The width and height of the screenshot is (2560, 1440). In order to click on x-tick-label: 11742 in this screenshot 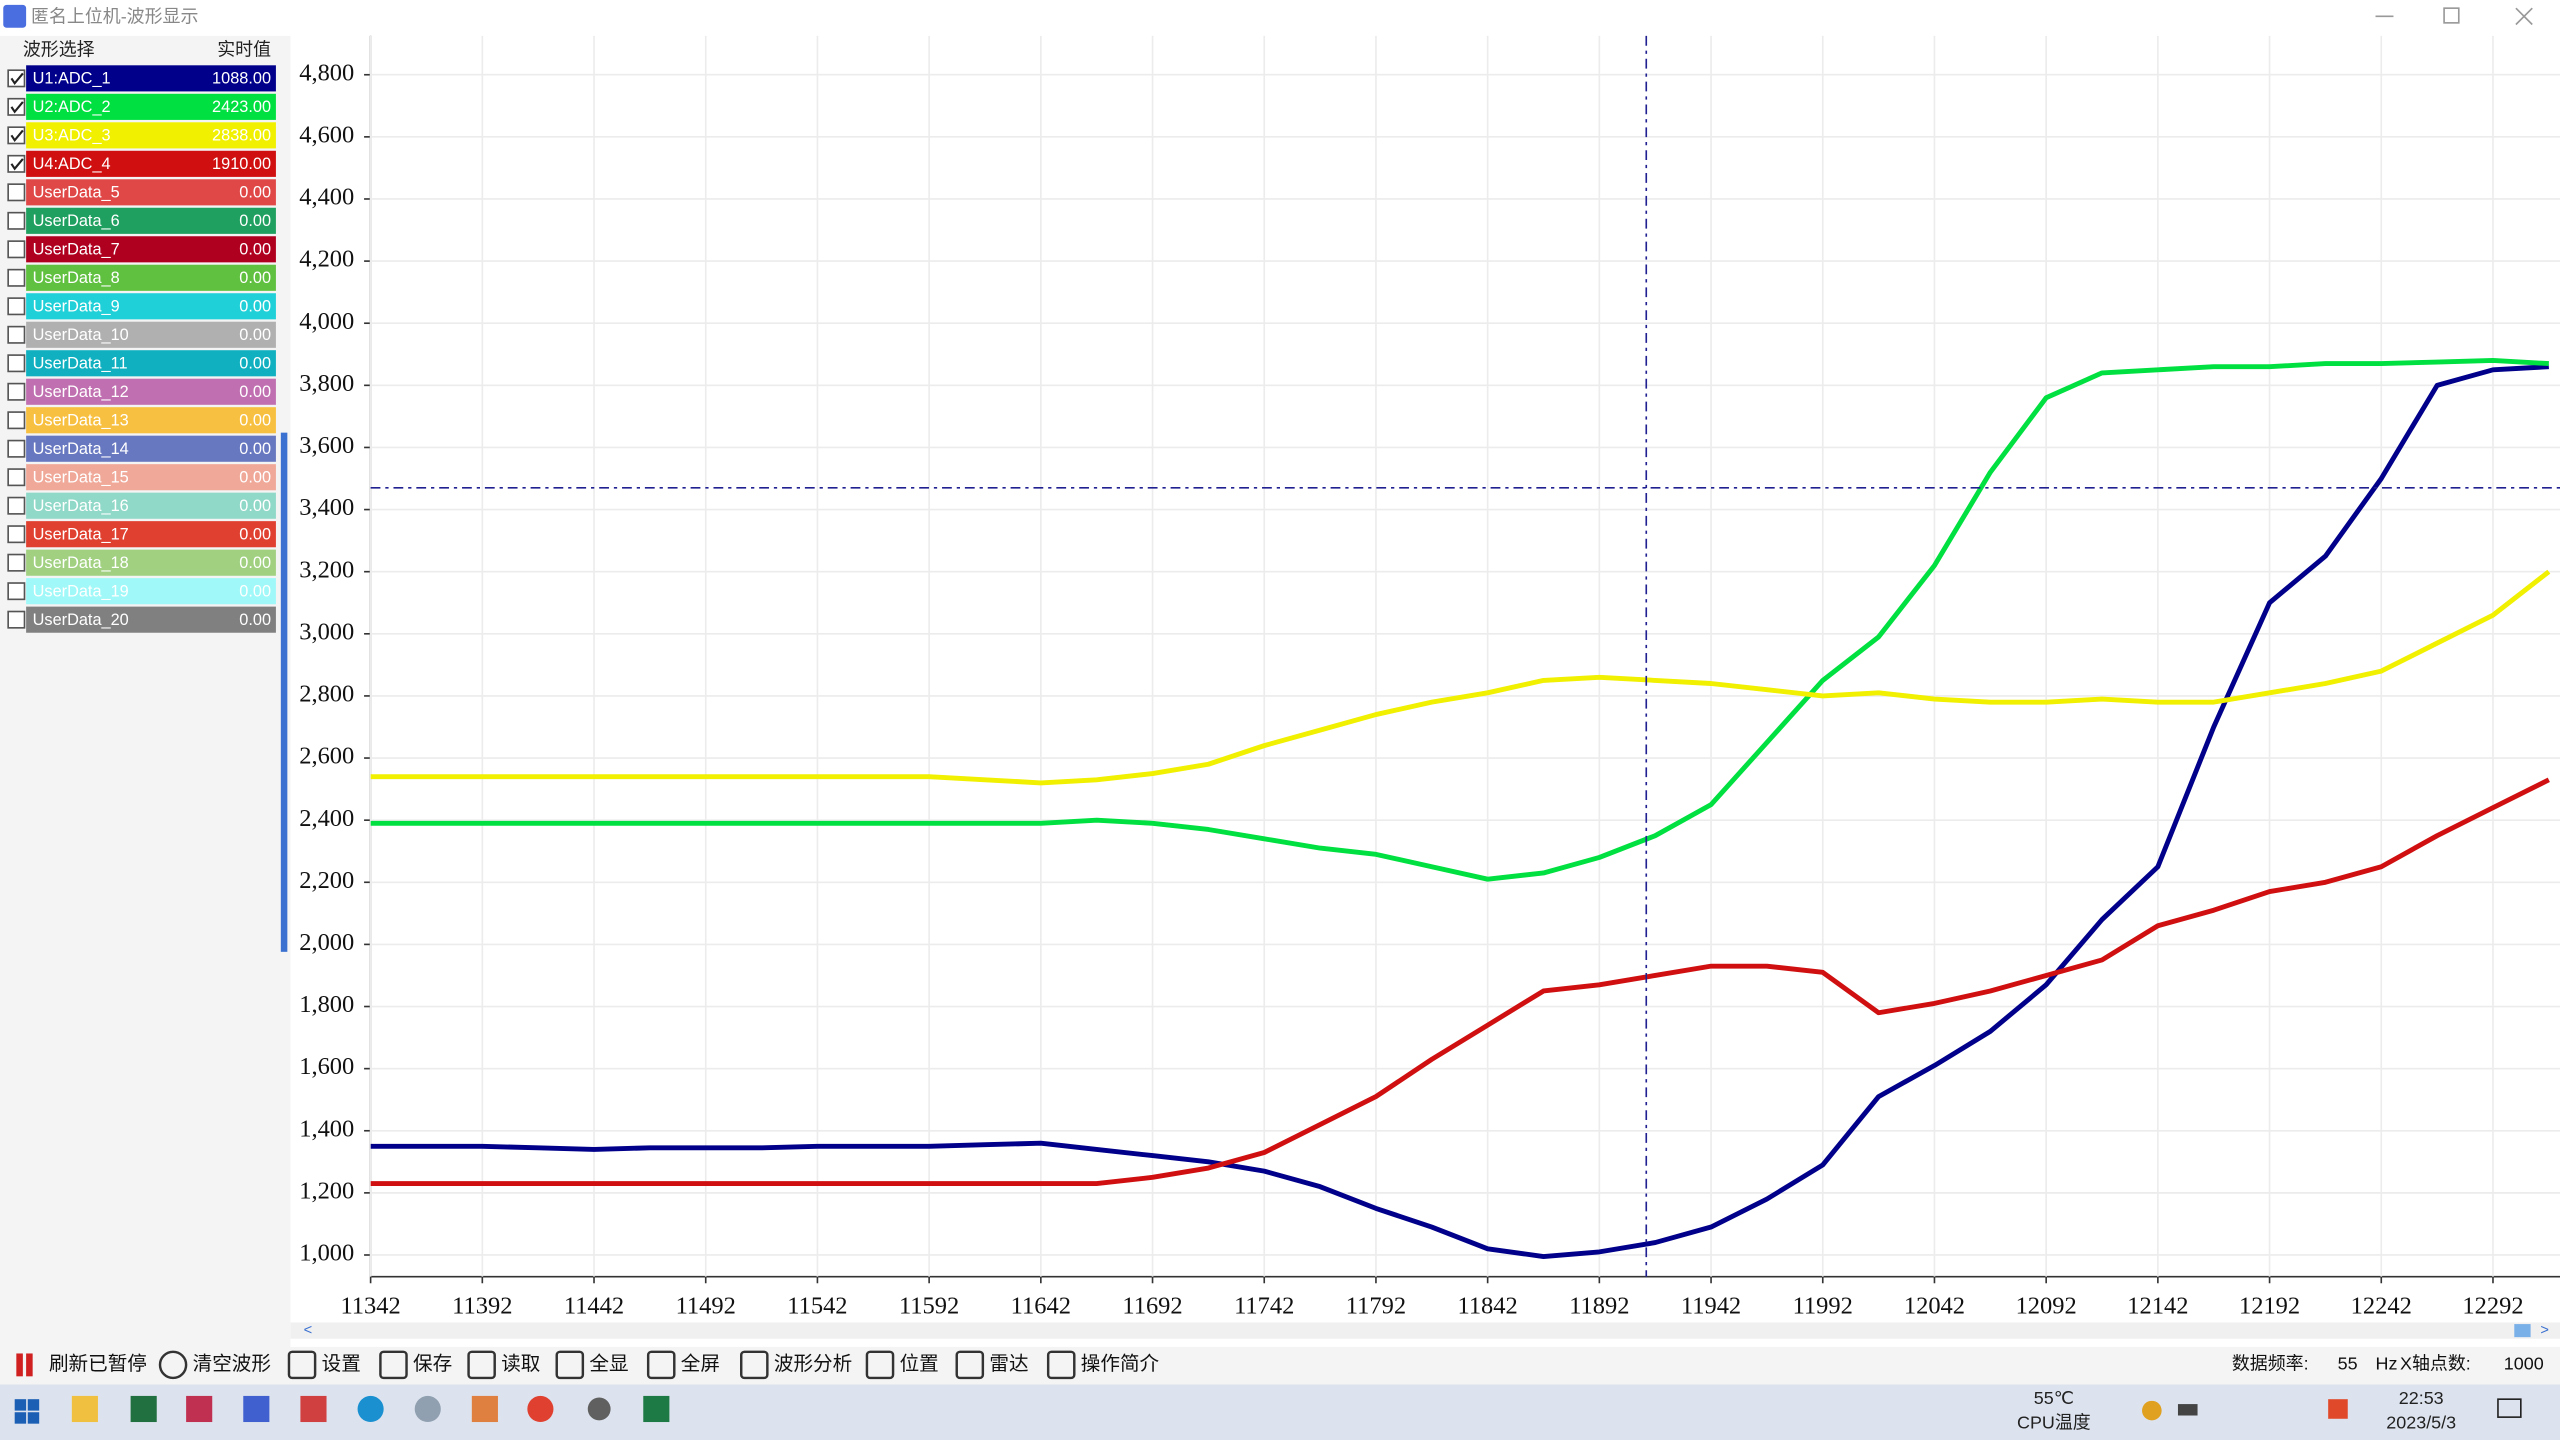, I will do `click(1264, 1305)`.